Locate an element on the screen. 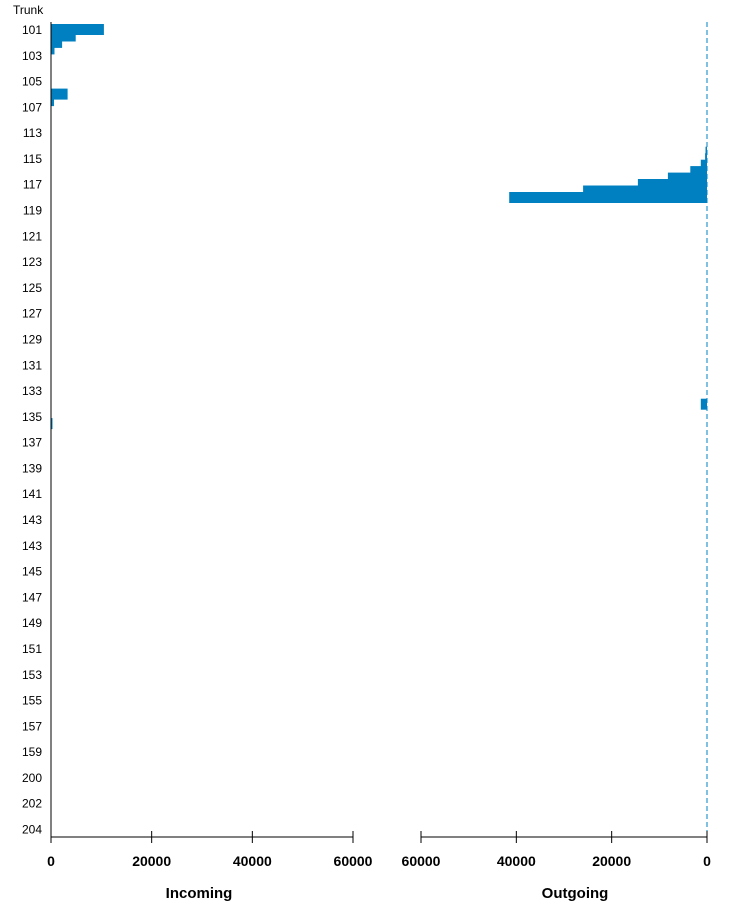 The image size is (739, 914). row-label: 153 is located at coordinates (32, 675).